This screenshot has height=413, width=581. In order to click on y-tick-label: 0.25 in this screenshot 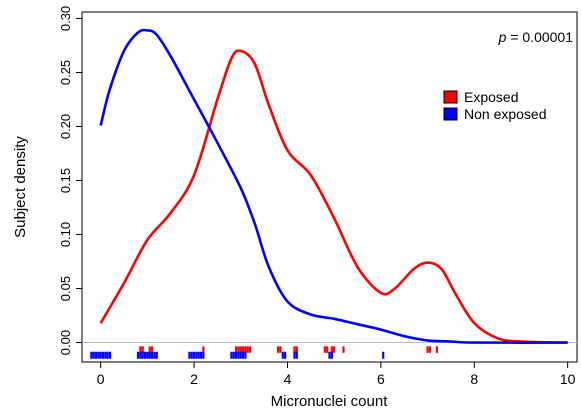, I will do `click(65, 72)`.